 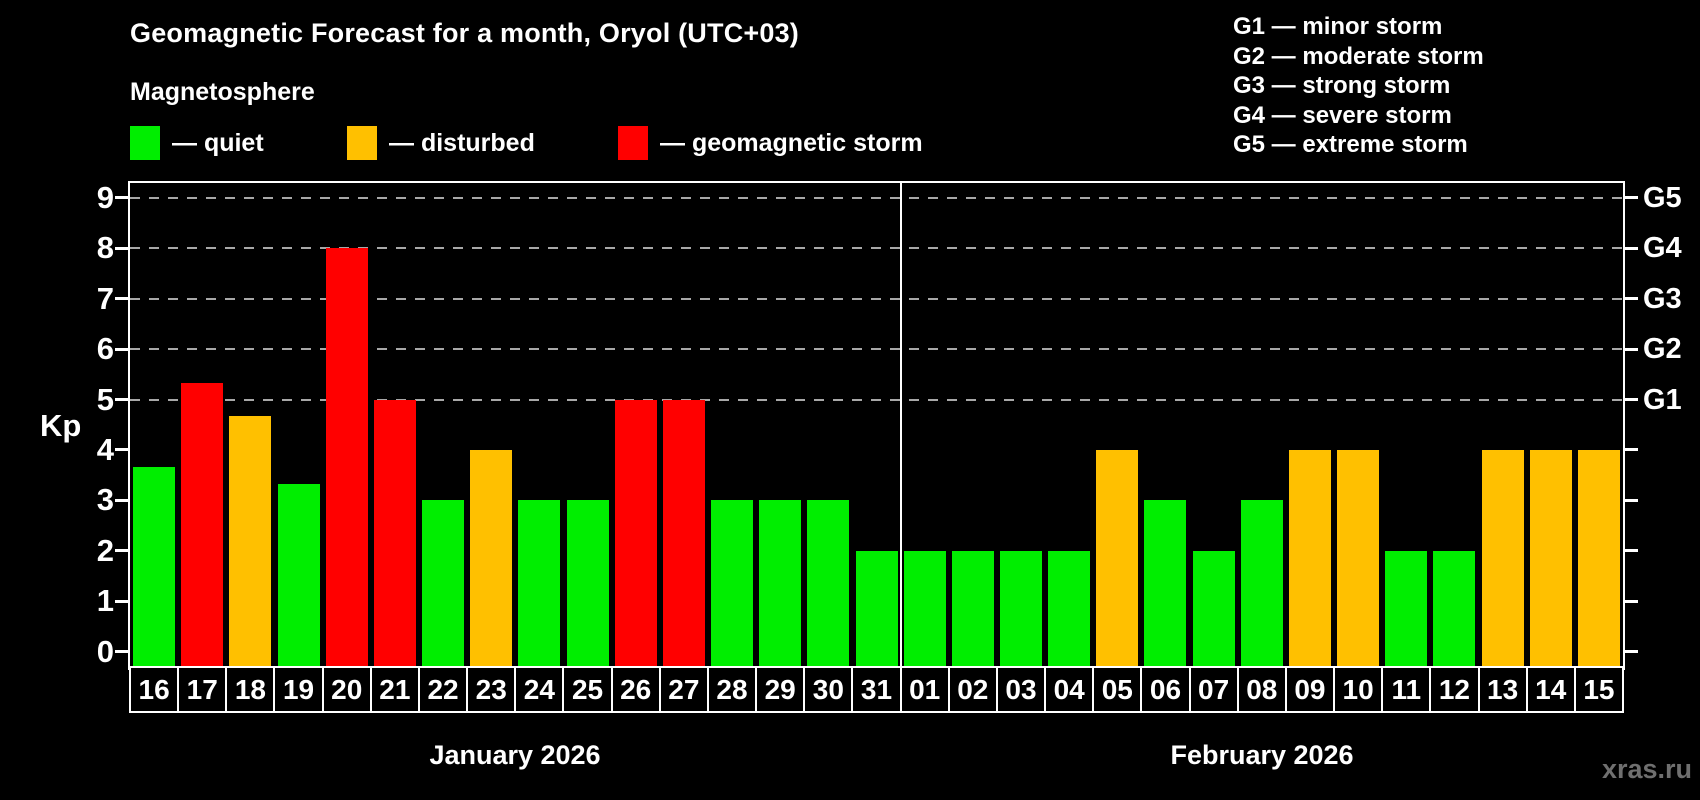 What do you see at coordinates (462, 143) in the screenshot?
I see `disturbed-label: — disturbed` at bounding box center [462, 143].